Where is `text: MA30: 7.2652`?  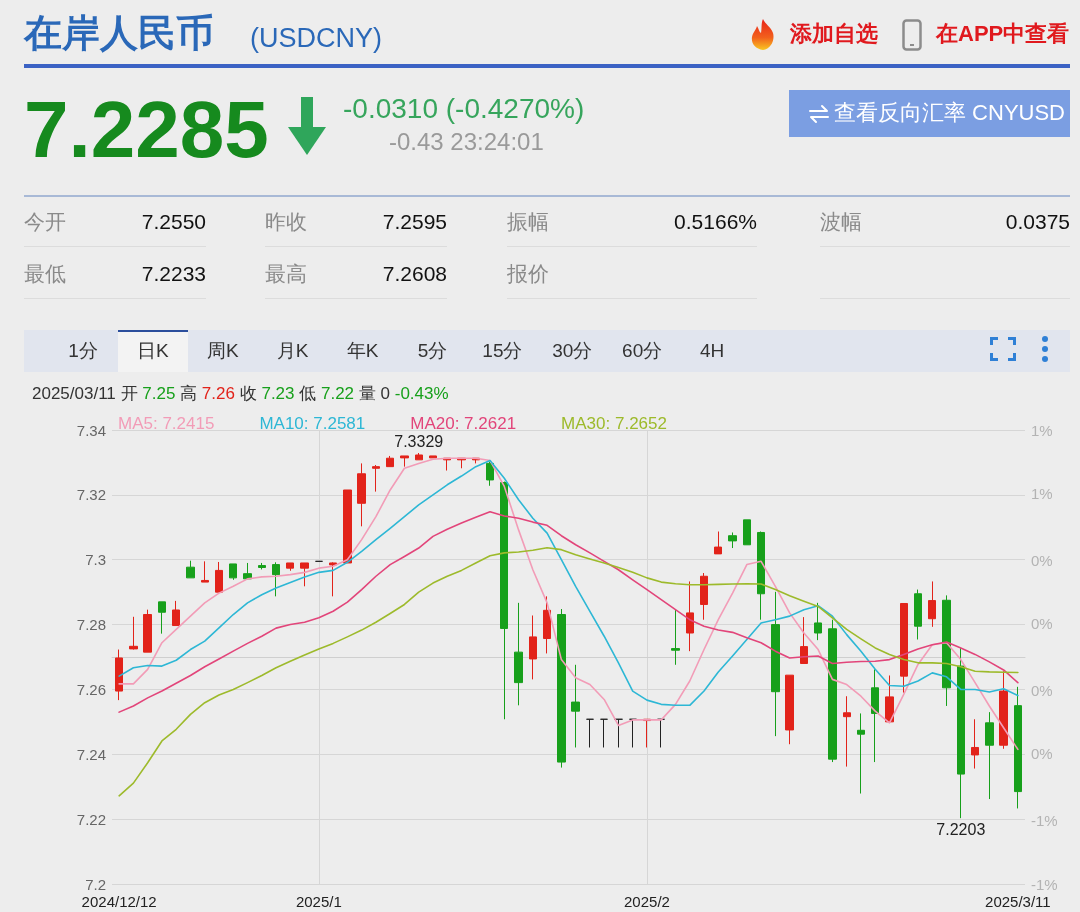 text: MA30: 7.2652 is located at coordinates (614, 423).